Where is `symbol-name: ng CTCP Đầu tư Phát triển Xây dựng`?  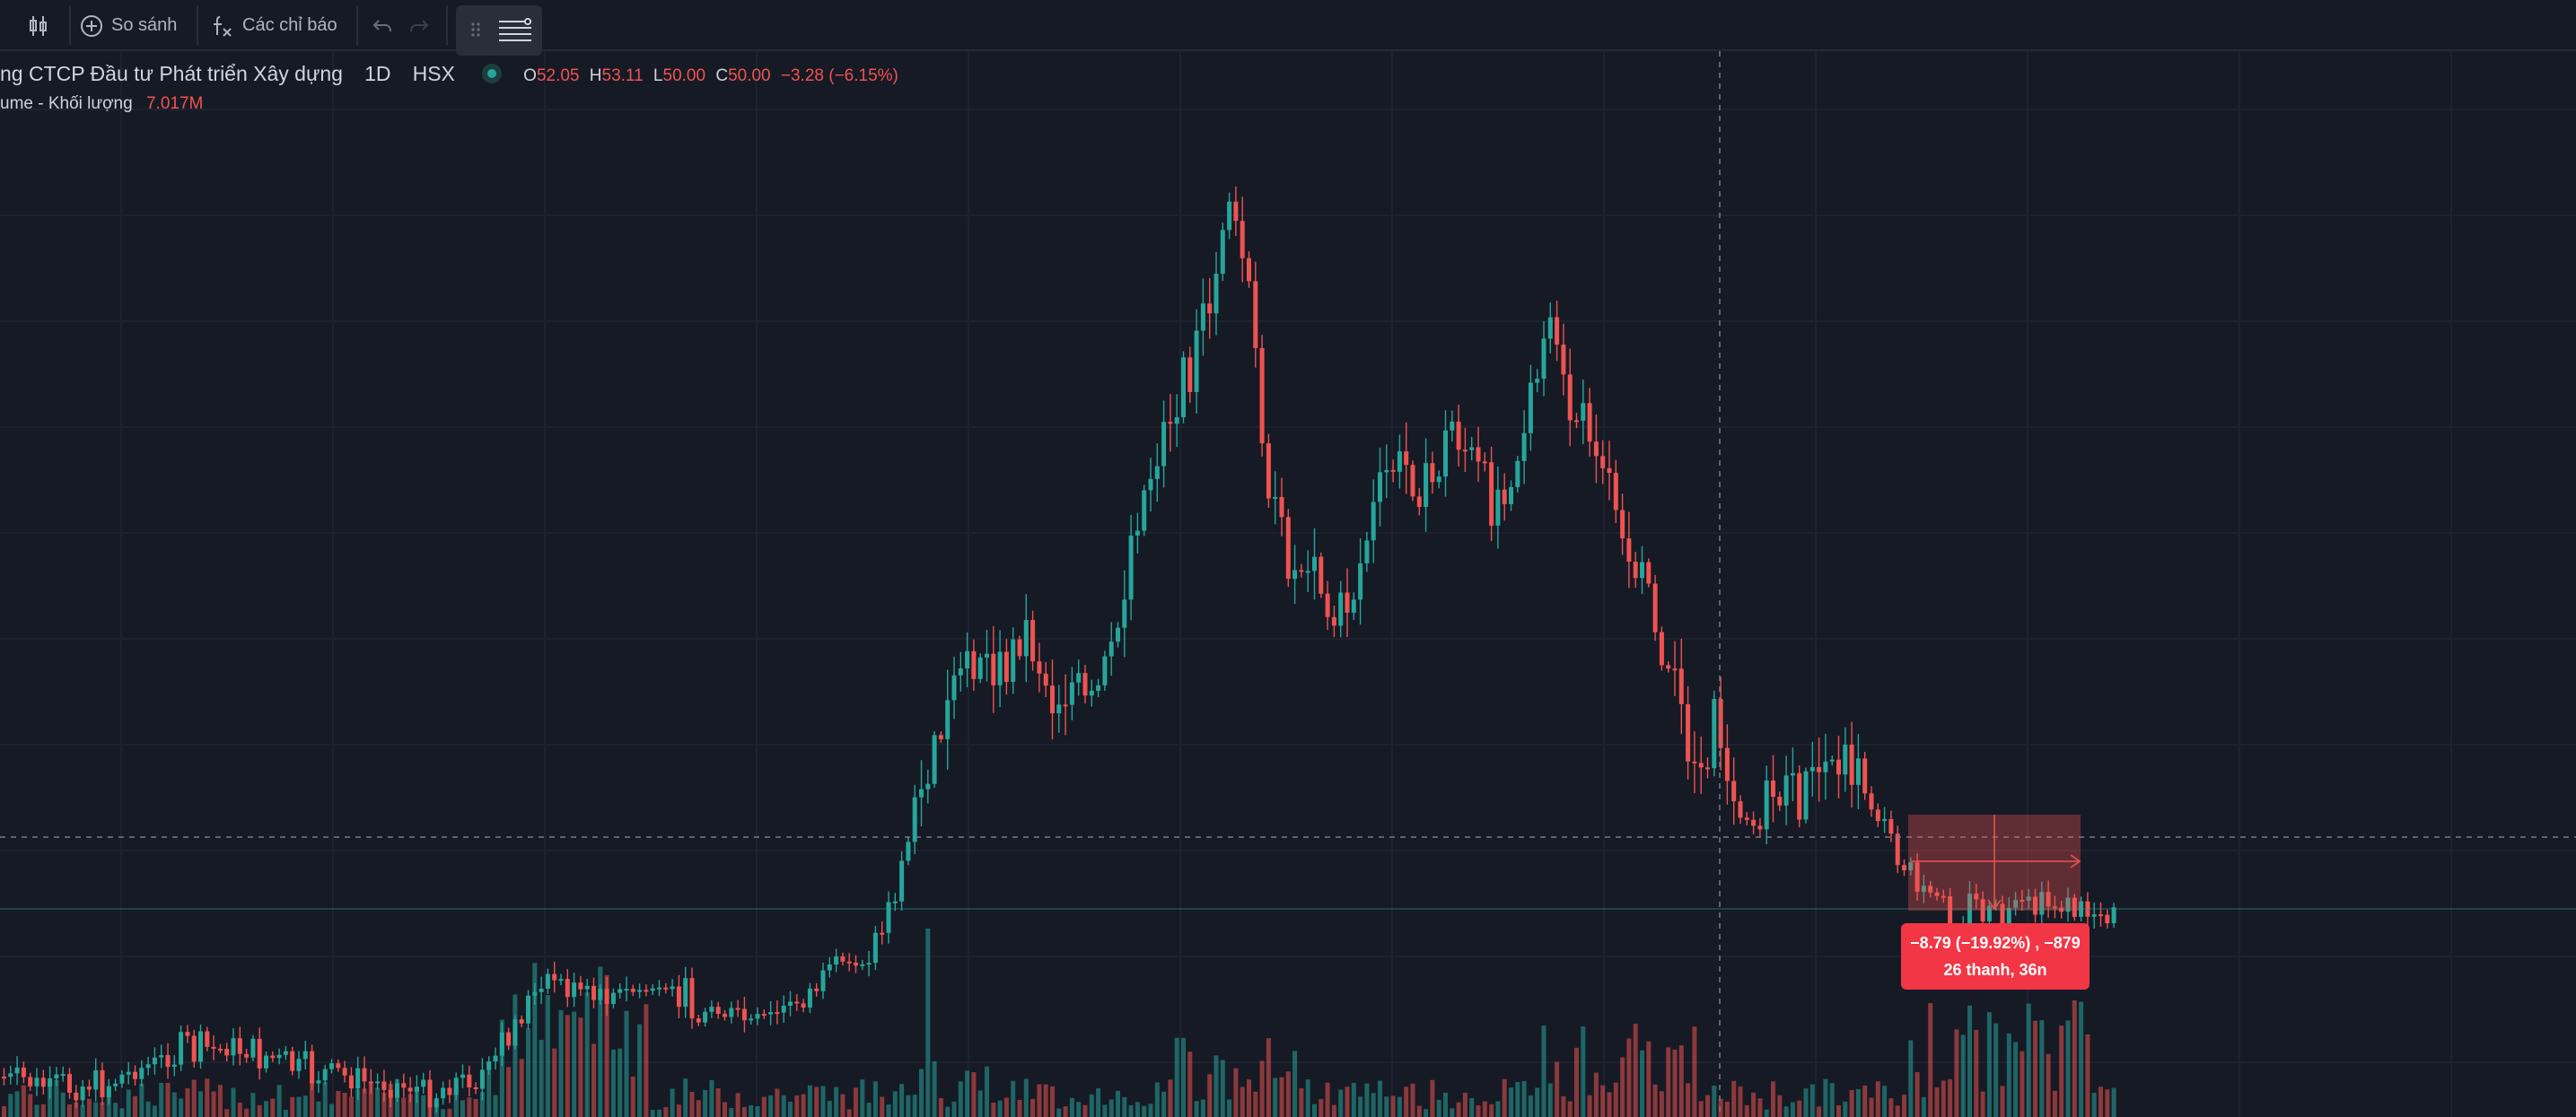
symbol-name: ng CTCP Đầu tư Phát triển Xây dựng is located at coordinates (171, 74).